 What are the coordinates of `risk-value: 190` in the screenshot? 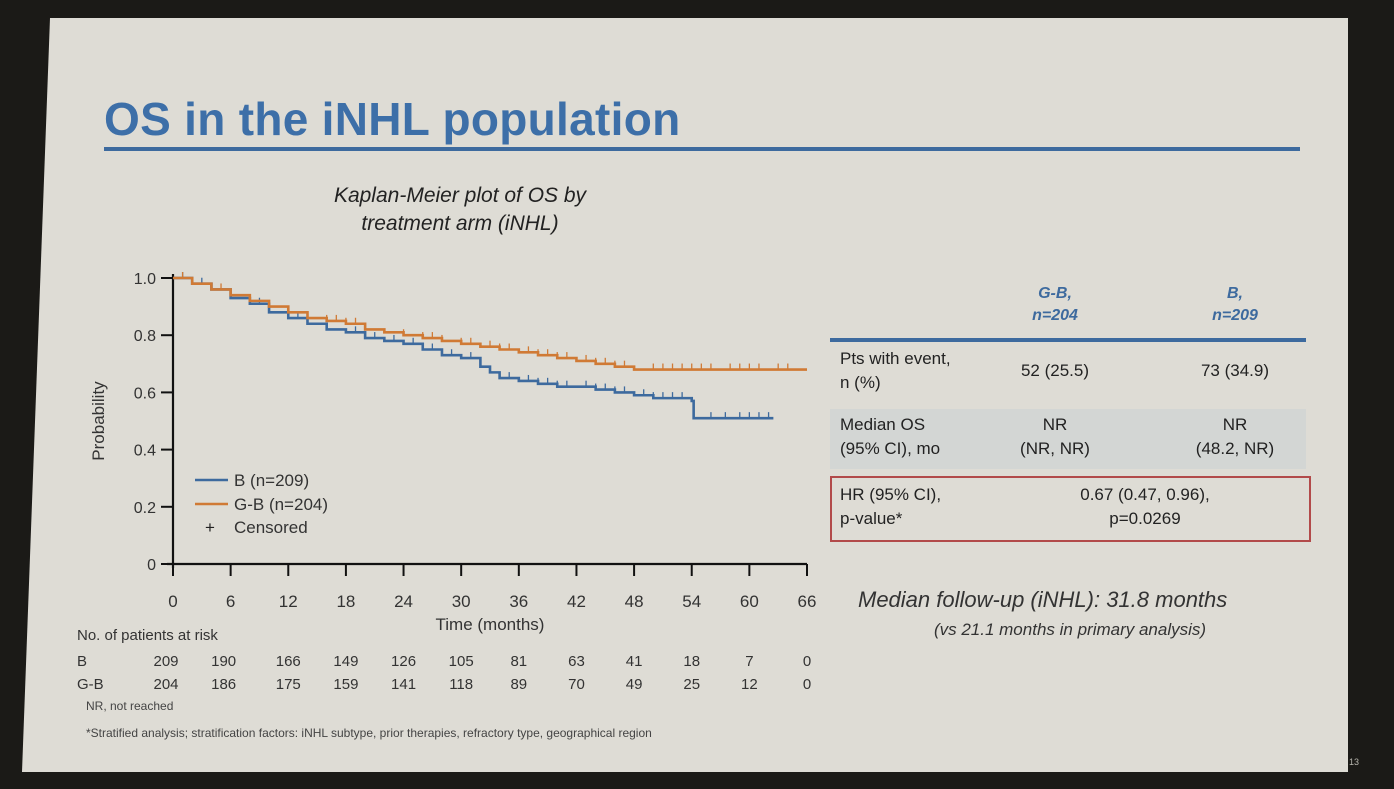 It's located at (224, 661).